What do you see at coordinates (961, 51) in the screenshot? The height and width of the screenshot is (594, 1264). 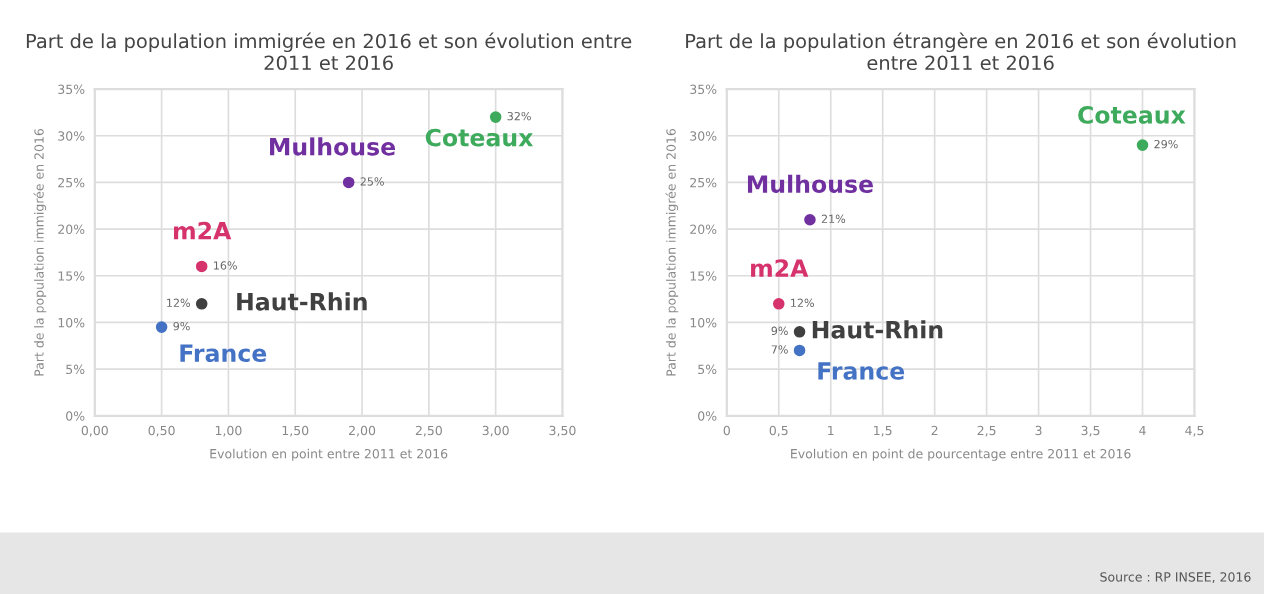 I see `chart-title: Part de la population étrangère en 2016 et son évolution entre 2011 et 2016` at bounding box center [961, 51].